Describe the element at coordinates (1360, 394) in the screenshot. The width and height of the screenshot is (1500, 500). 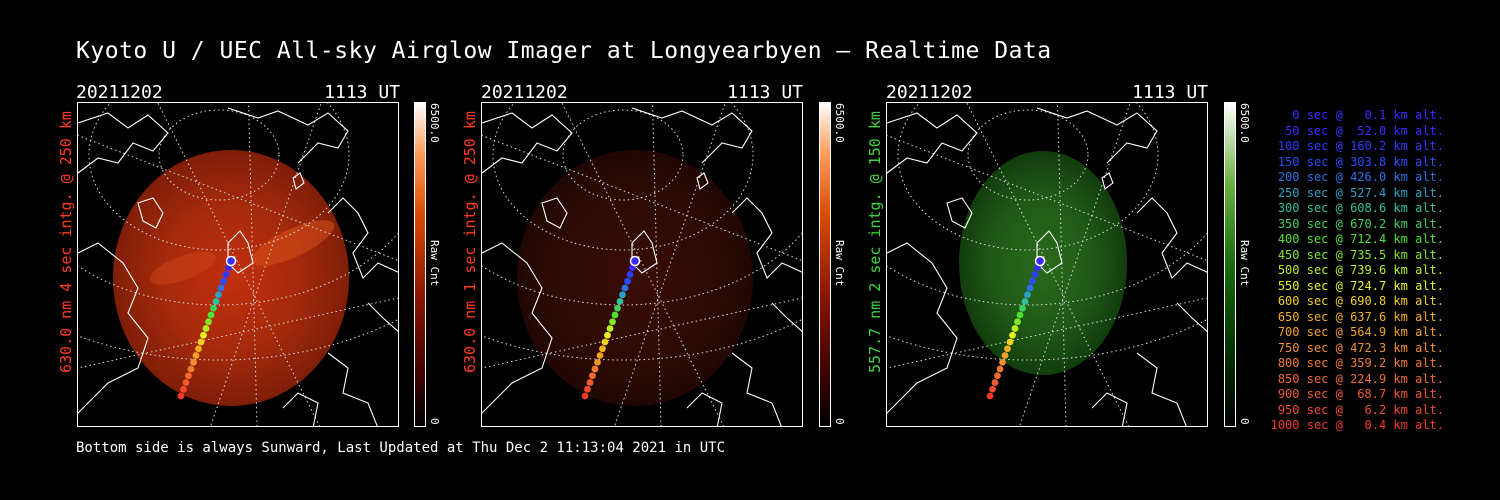
I see `legend-row: 900 sec @ 68.7 km alt.` at that location.